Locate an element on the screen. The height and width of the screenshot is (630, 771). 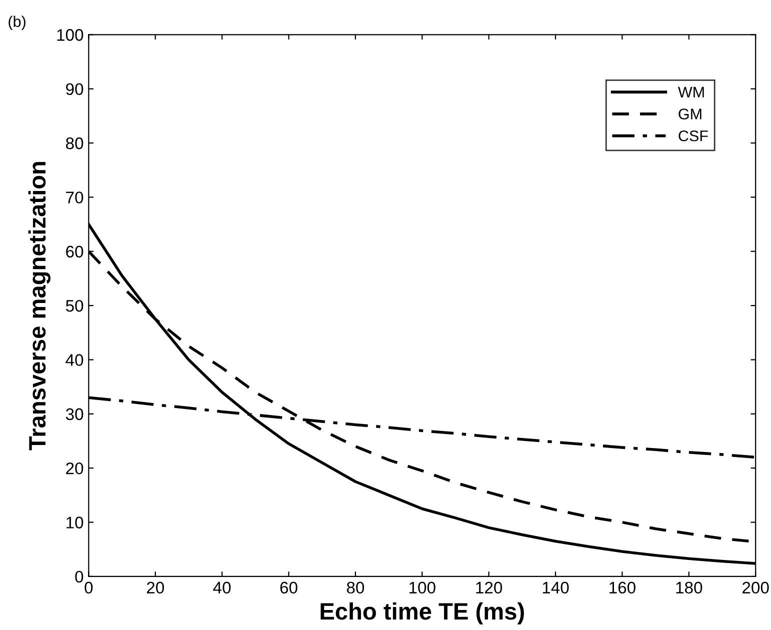
x-tick-label: 180 is located at coordinates (689, 588).